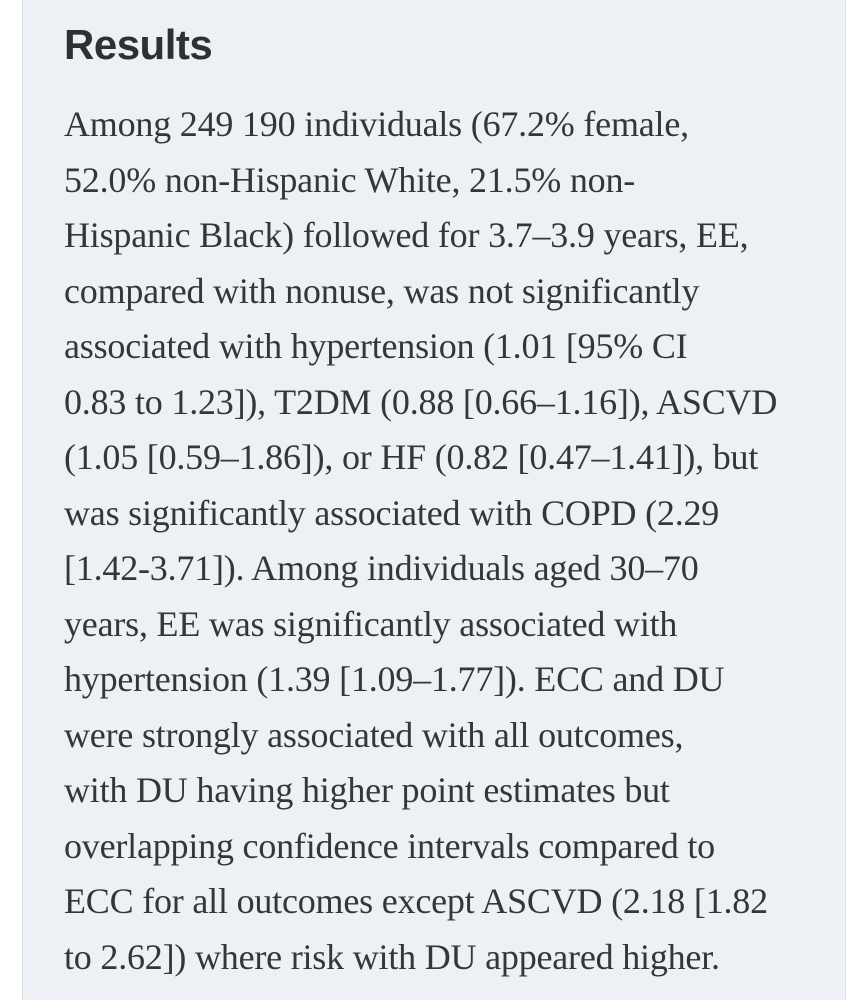 The width and height of the screenshot is (868, 1000). Describe the element at coordinates (138, 44) in the screenshot. I see `results-heading: Results` at that location.